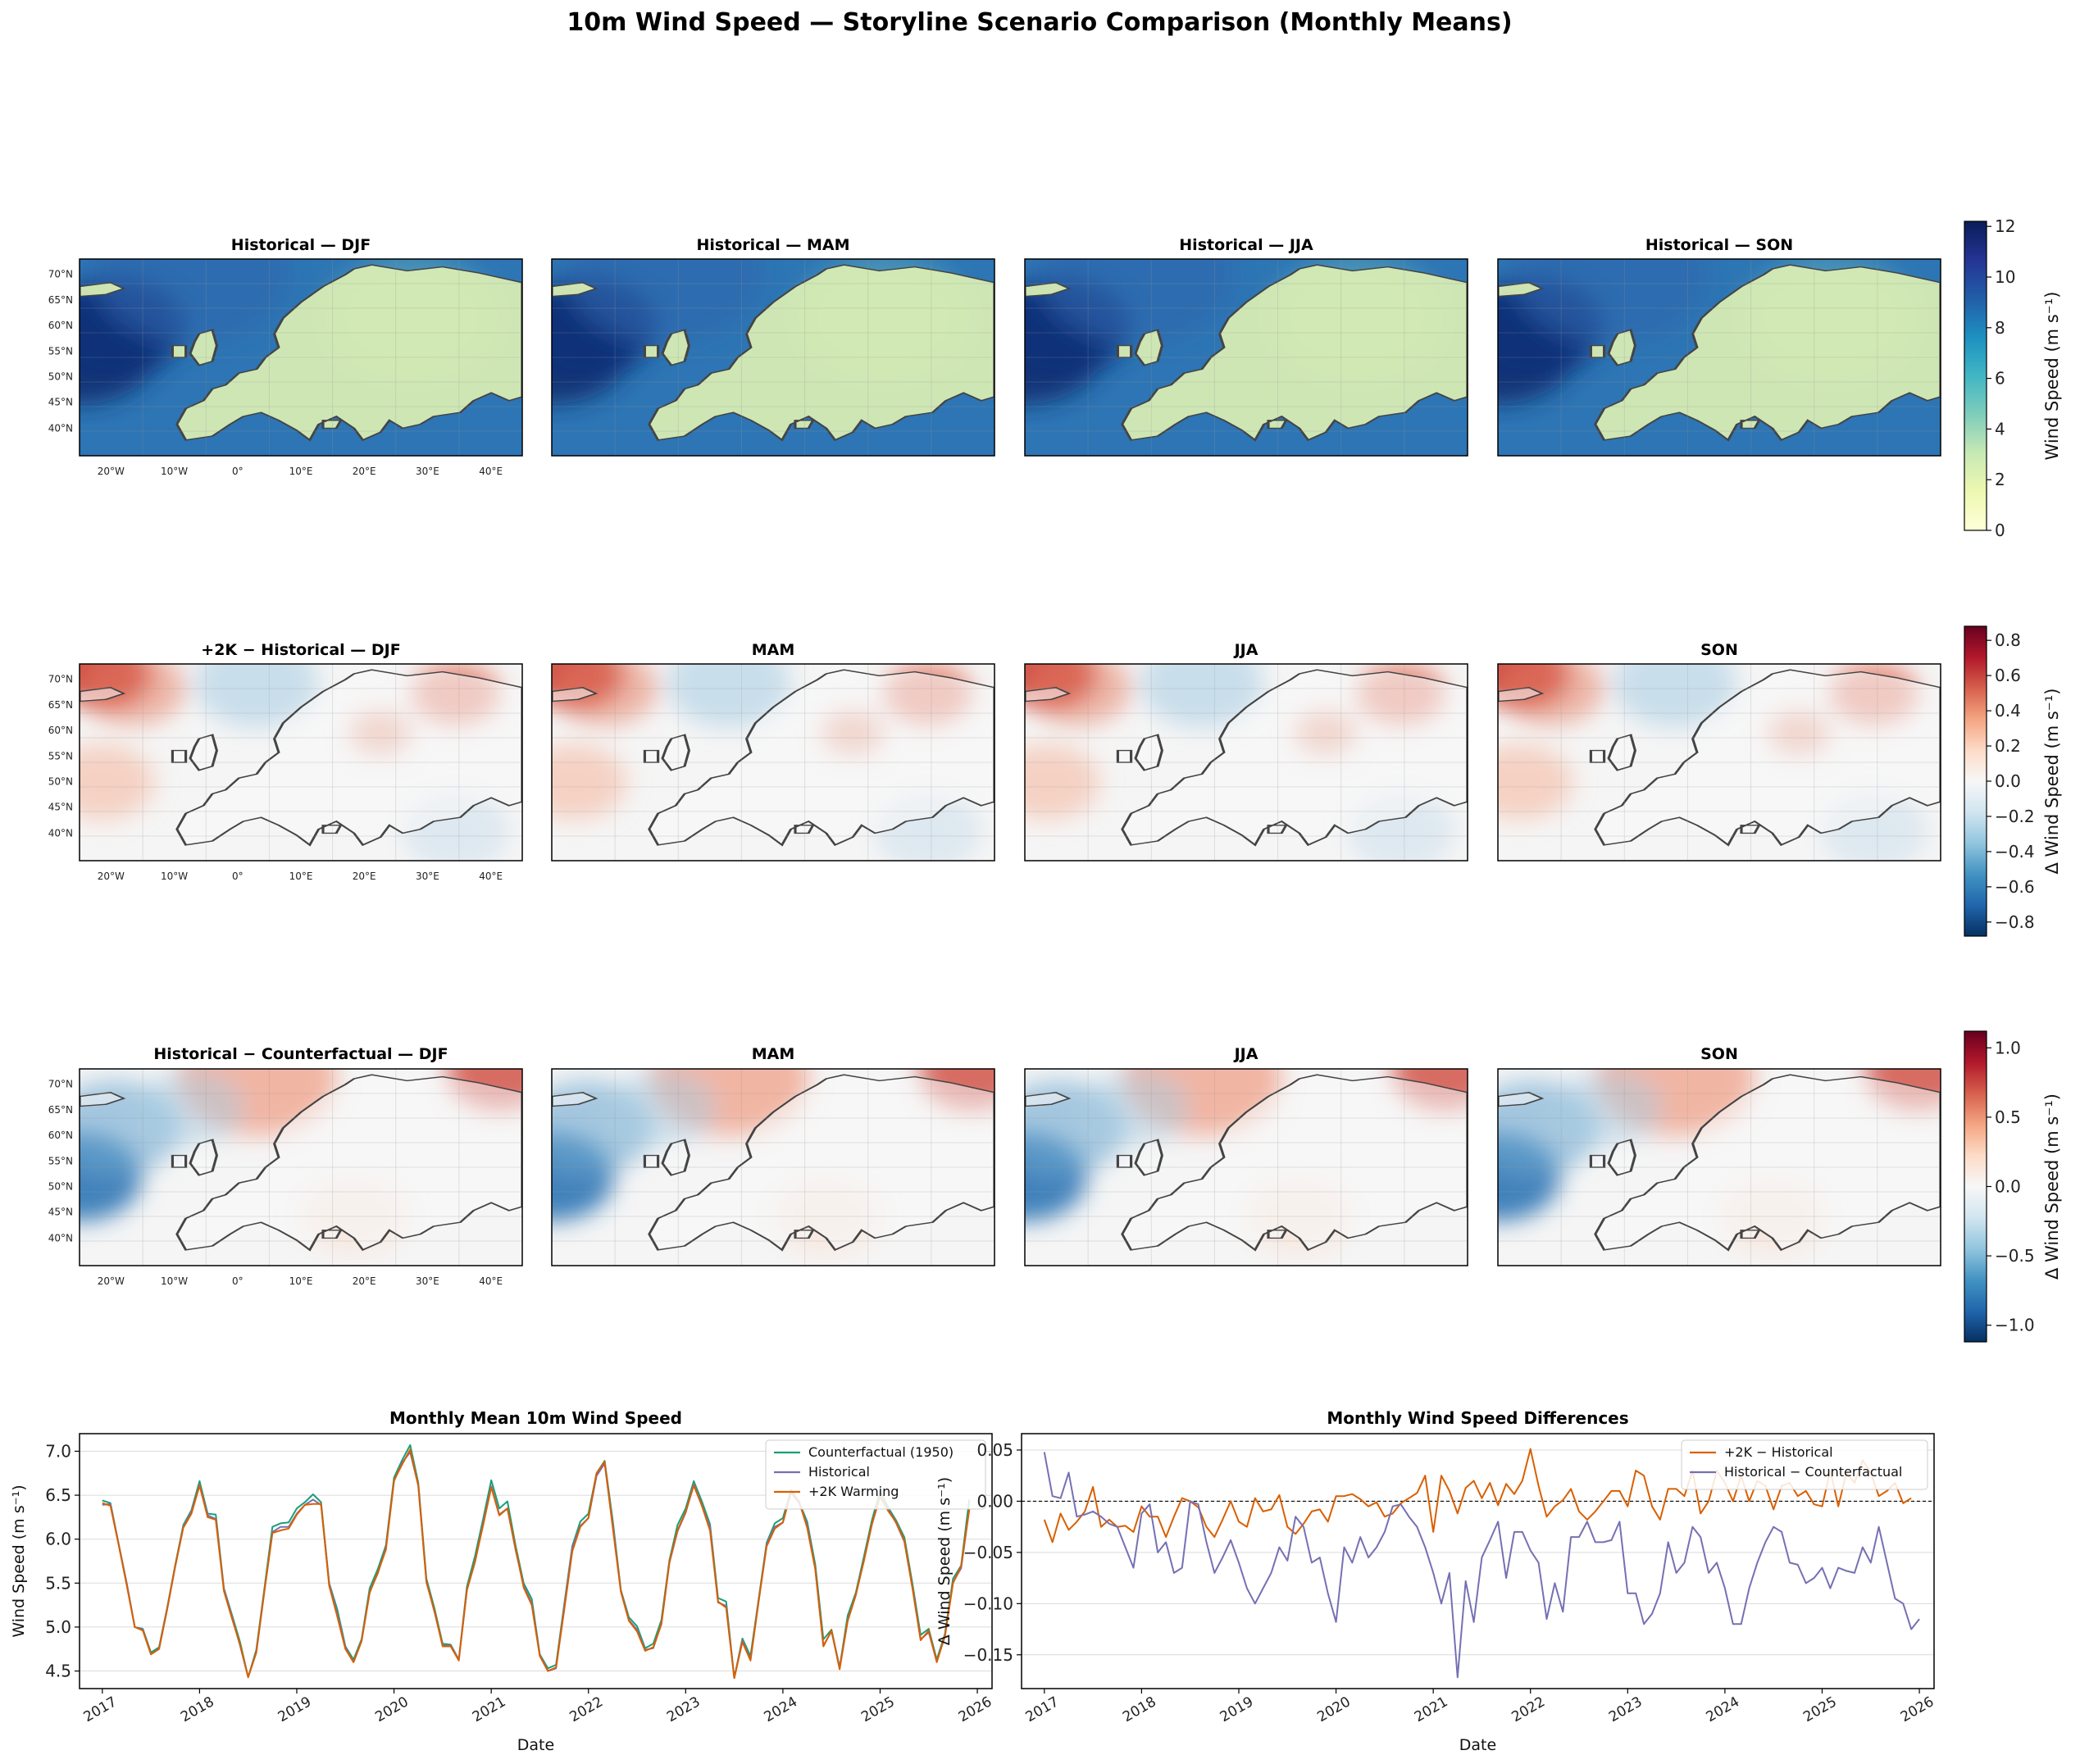  I want to click on x-tick-label: 2019, so click(1237, 1709).